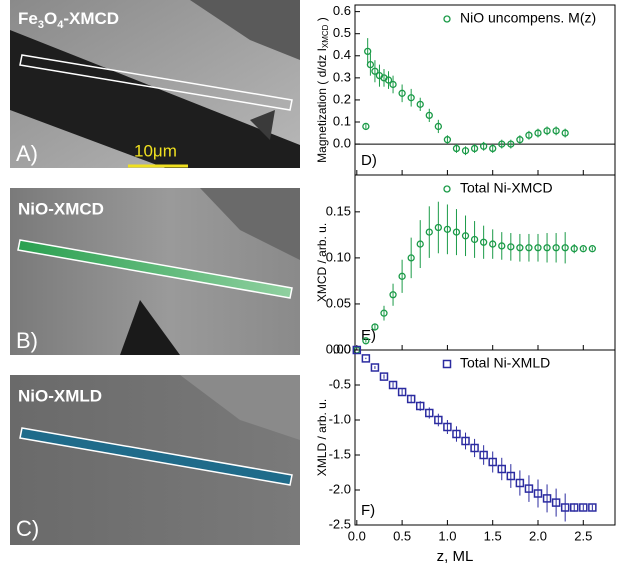 This screenshot has width=631, height=574. Describe the element at coordinates (322, 90) in the screenshot. I see `y-axis-label: Magnetization ( d/dz IXMCD )` at that location.